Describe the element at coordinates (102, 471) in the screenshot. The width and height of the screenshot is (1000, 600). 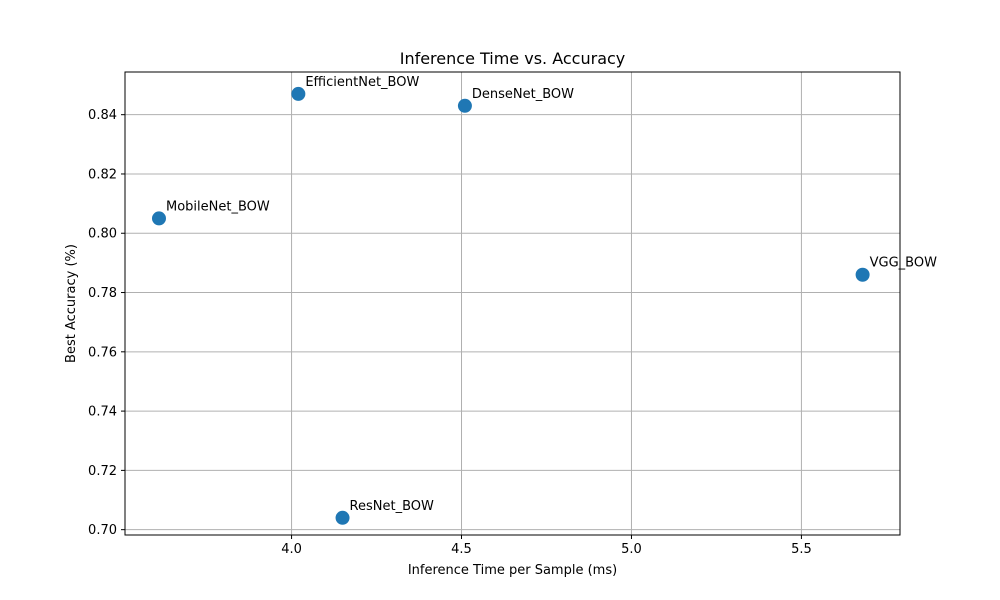
I see `y-tick-label: 0.72` at that location.